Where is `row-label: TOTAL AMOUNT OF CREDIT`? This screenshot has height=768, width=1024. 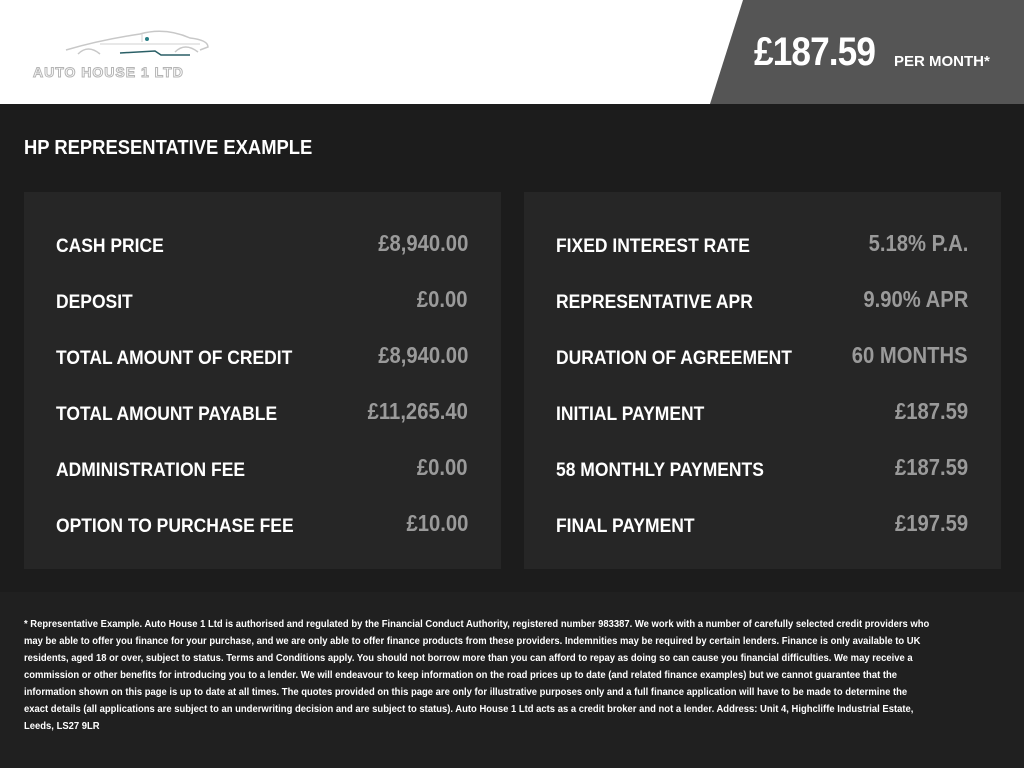
row-label: TOTAL AMOUNT OF CREDIT is located at coordinates (174, 358).